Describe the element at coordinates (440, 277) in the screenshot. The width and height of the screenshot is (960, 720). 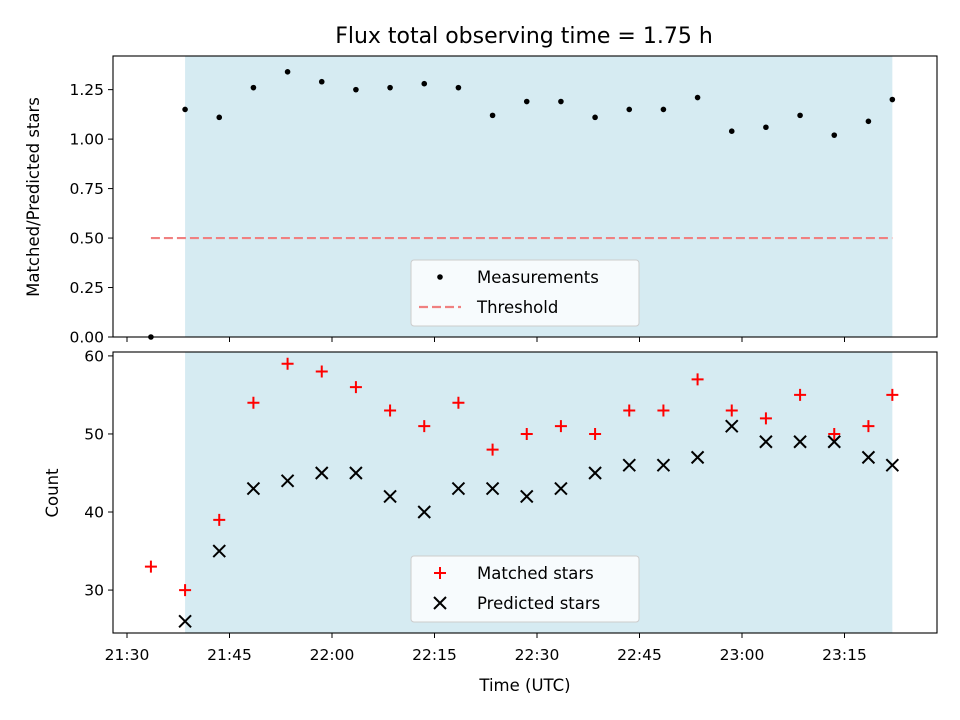
I see `legend-measurements-marker` at that location.